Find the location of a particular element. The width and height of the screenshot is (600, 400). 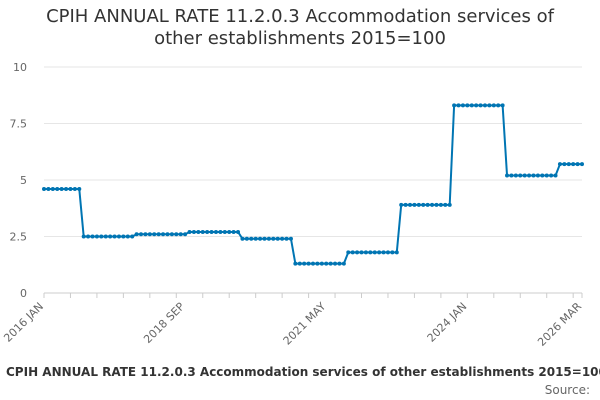

x-tick-label: 2018 SEP is located at coordinates (164, 323).